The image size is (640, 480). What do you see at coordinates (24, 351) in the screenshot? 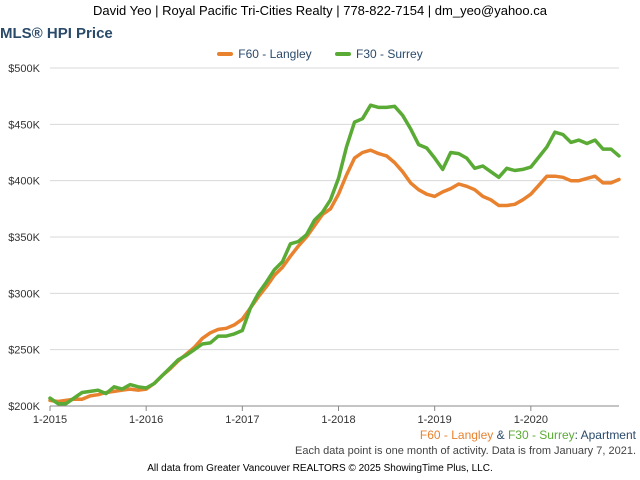
I see `y-tick-label: $250K` at bounding box center [24, 351].